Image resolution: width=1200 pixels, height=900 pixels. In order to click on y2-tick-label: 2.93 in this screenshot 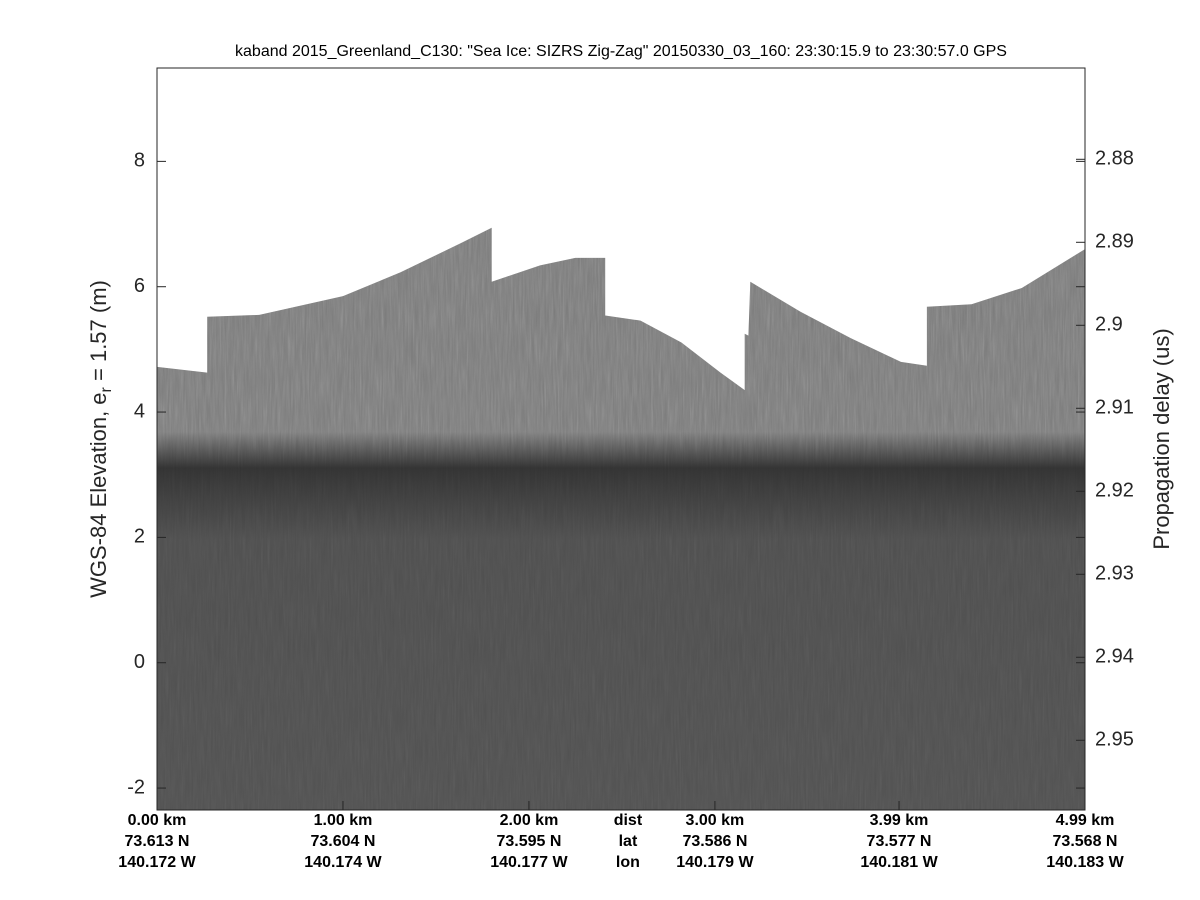, I will do `click(1114, 574)`.